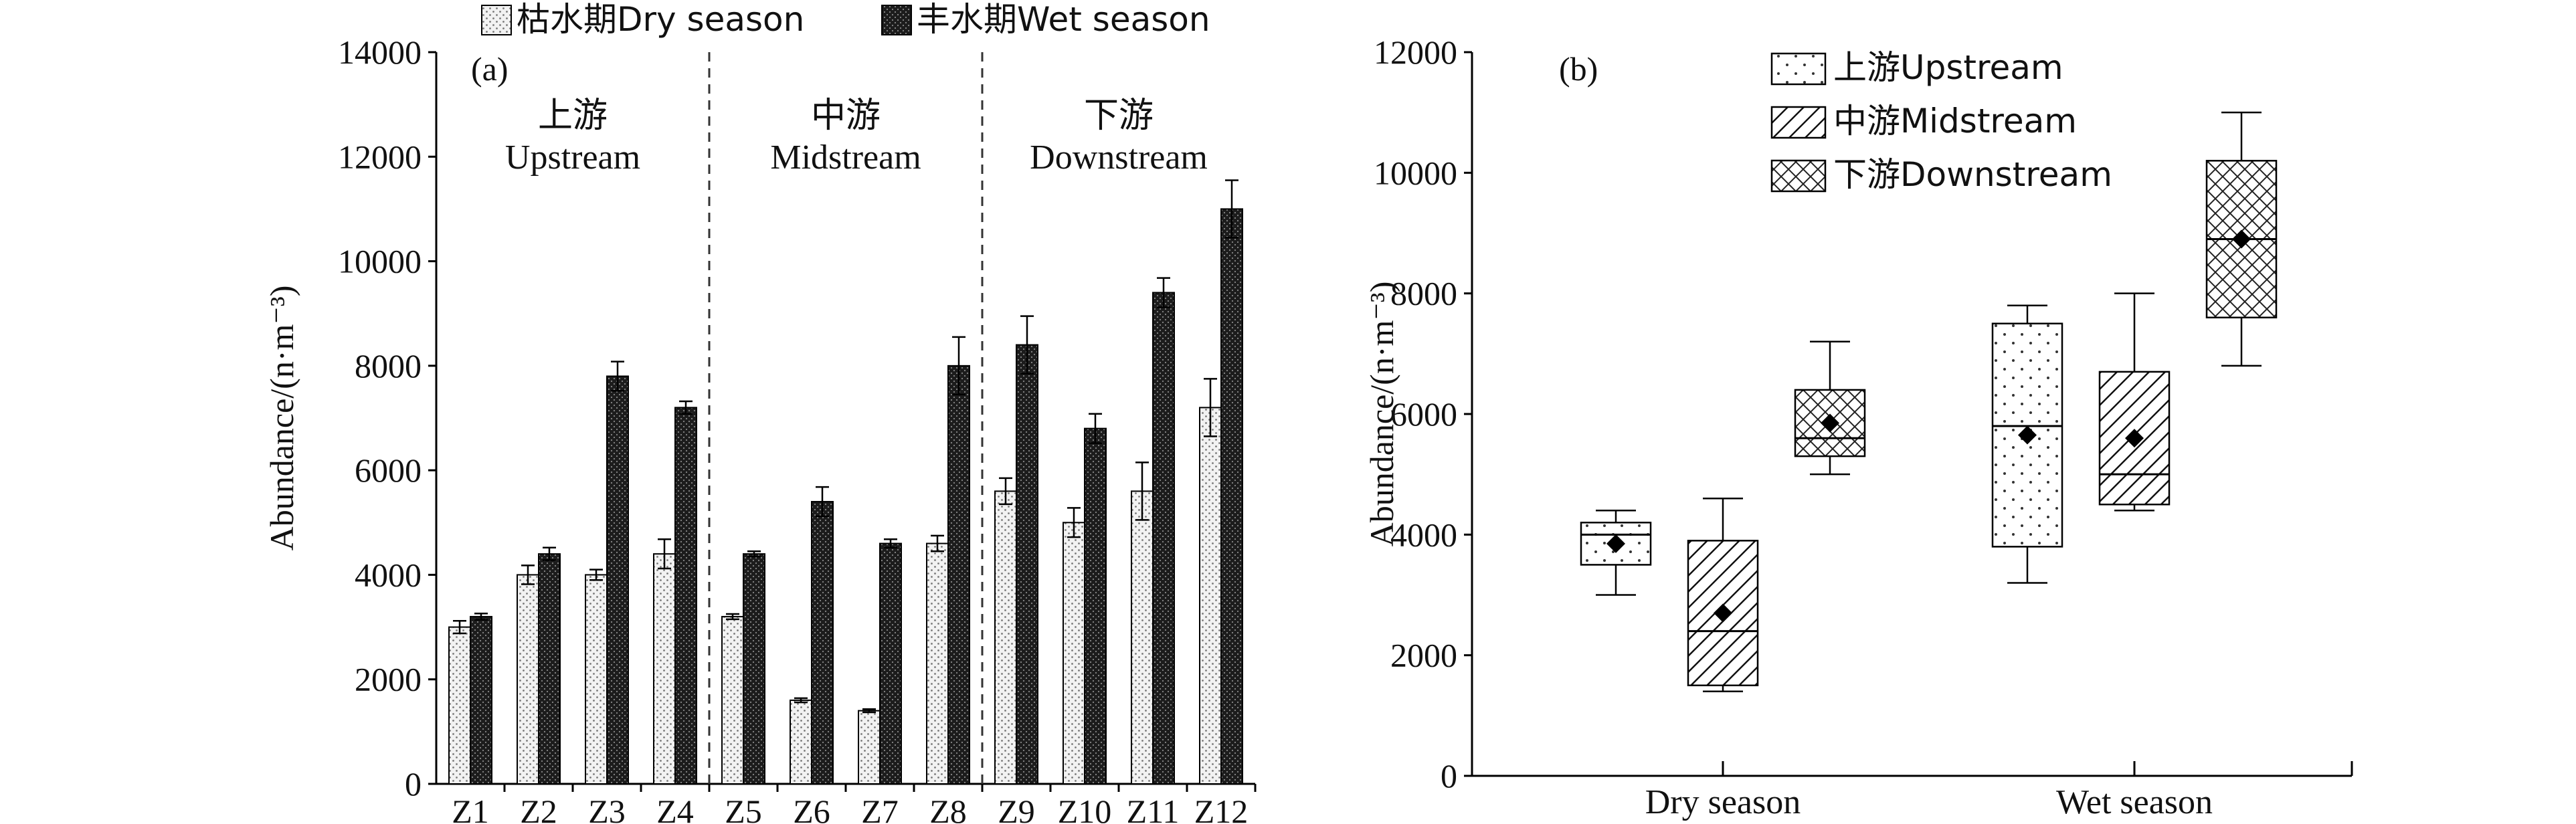 The height and width of the screenshot is (824, 2576). Describe the element at coordinates (470, 808) in the screenshot. I see `x-tick-label: Z1` at that location.